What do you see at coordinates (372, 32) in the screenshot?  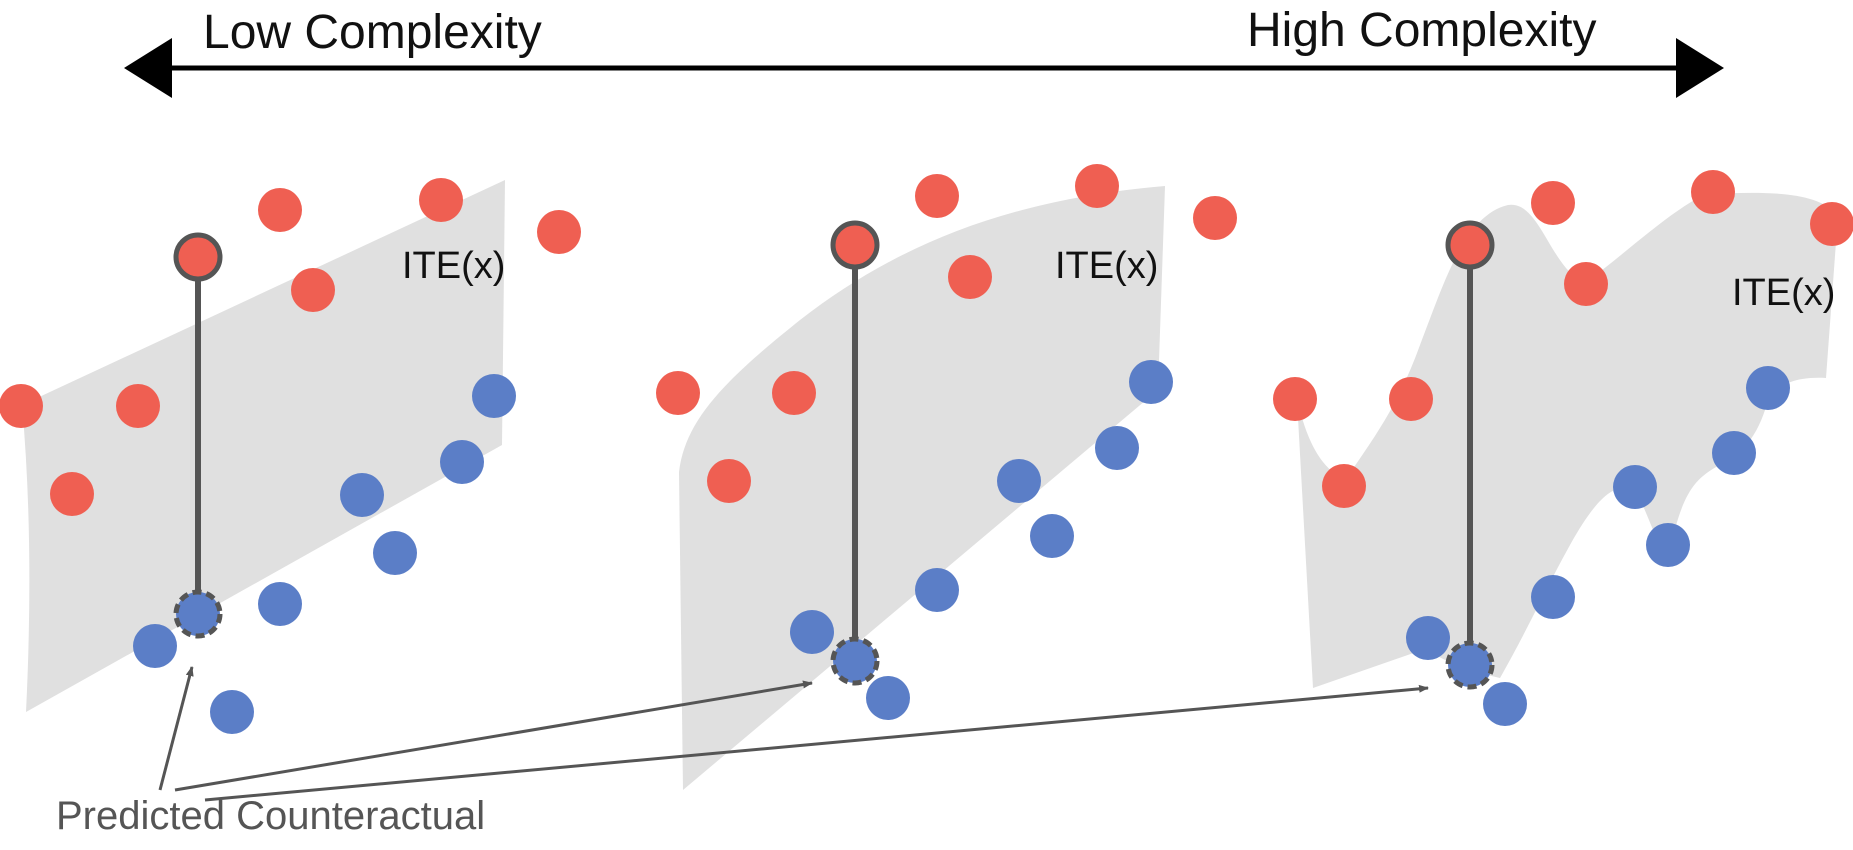 I see `low-complexity-label: Low Complexity` at bounding box center [372, 32].